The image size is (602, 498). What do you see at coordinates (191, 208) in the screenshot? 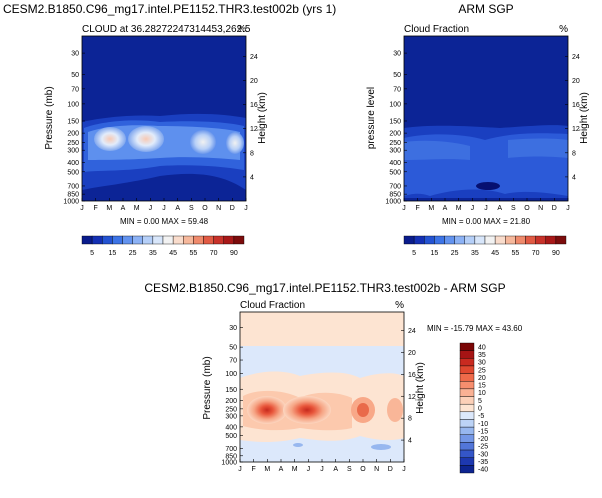
I see `month-tick-label: S` at bounding box center [191, 208].